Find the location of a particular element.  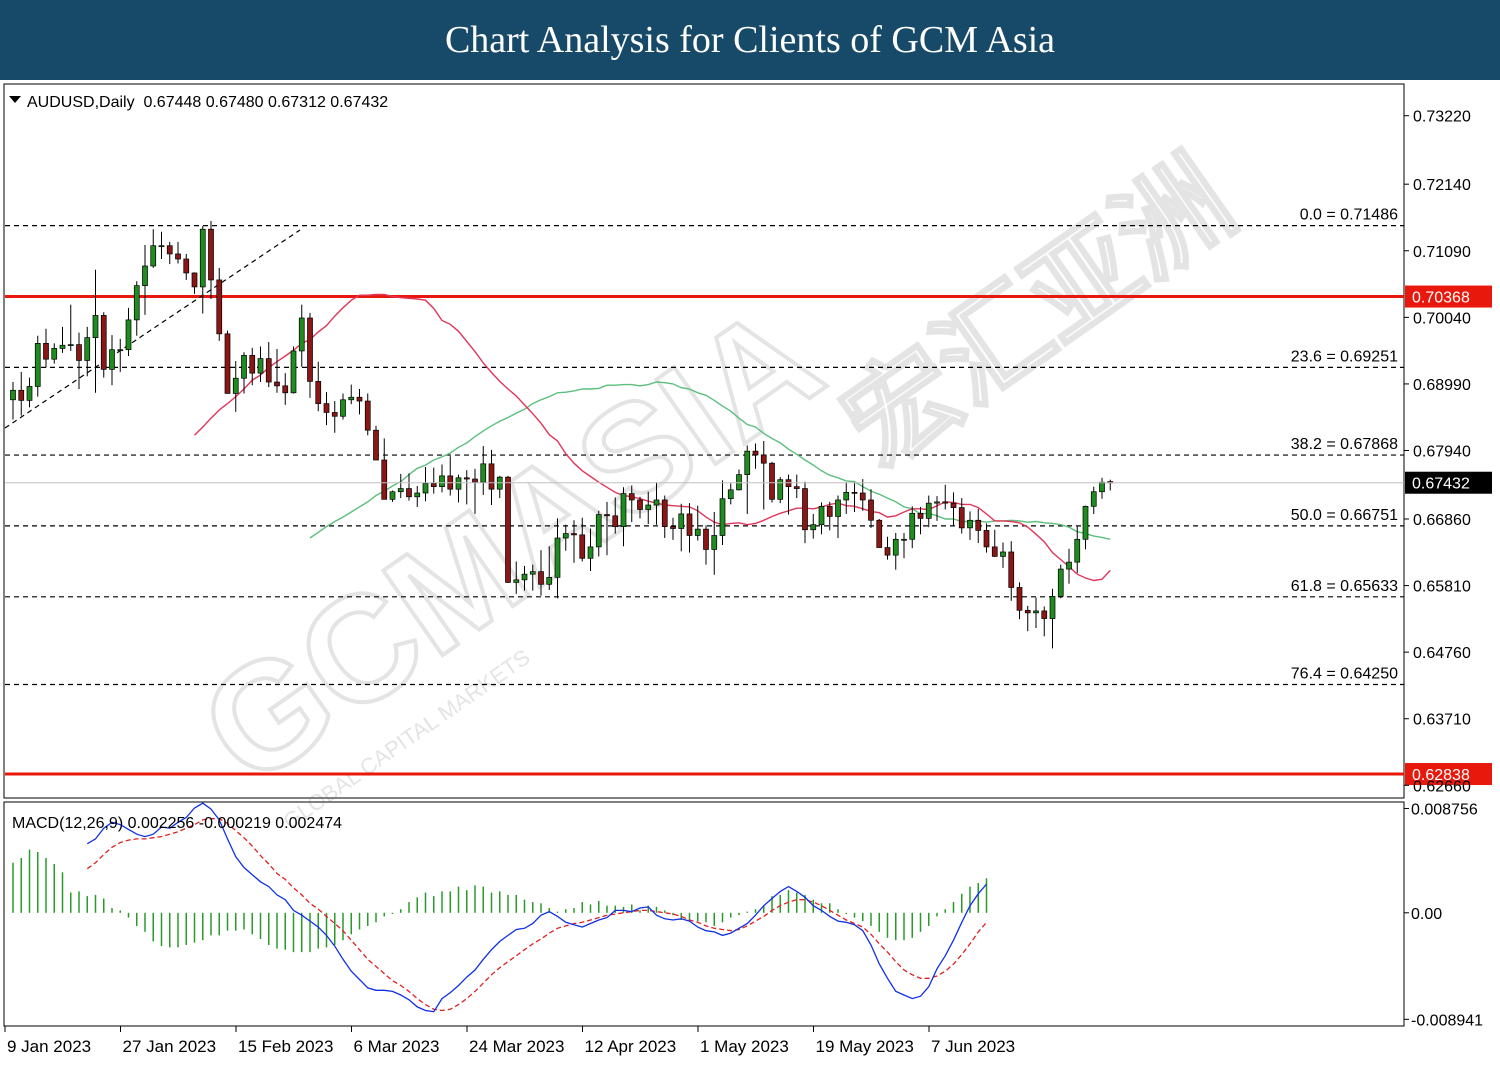

current-price-label: 0.67432 is located at coordinates (1441, 484).